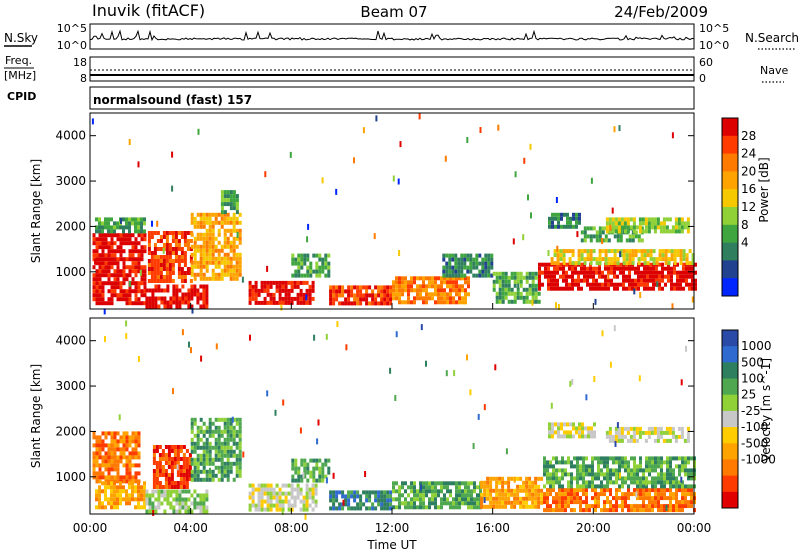 The width and height of the screenshot is (800, 554). What do you see at coordinates (772, 38) in the screenshot?
I see `nsearch-label: N.Search` at bounding box center [772, 38].